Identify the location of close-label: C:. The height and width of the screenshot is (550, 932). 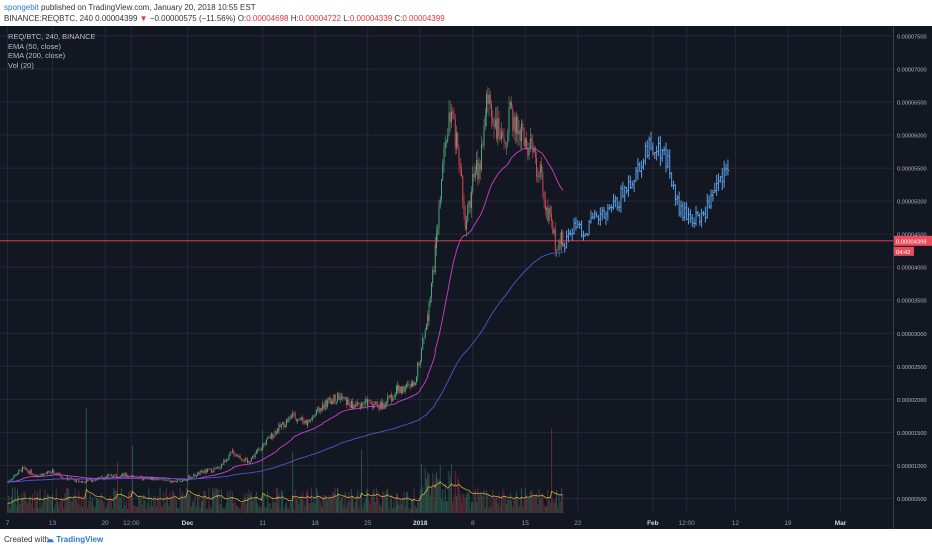
(398, 18).